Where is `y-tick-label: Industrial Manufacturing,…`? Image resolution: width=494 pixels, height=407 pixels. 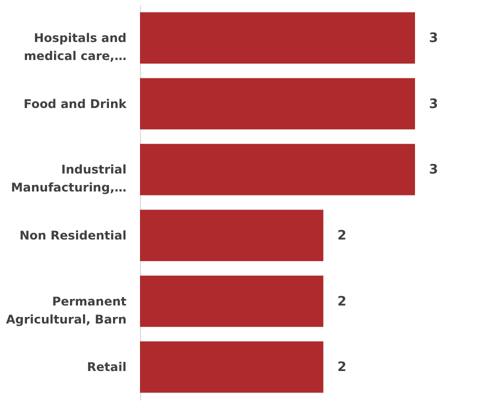 y-tick-label: Industrial Manufacturing,… is located at coordinates (68, 178).